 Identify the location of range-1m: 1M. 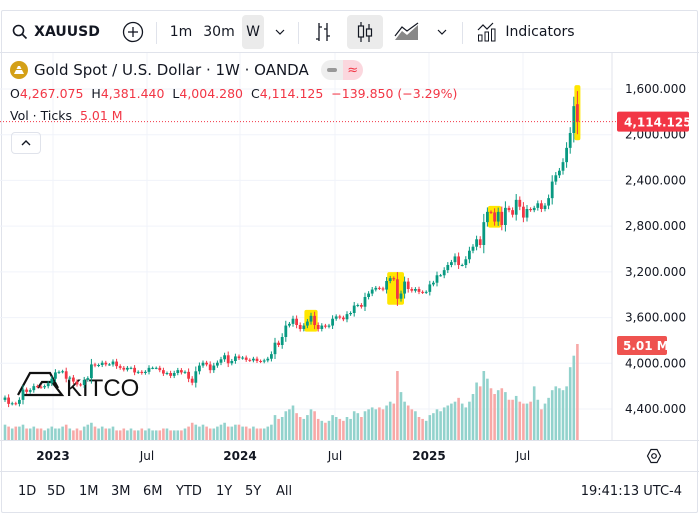
(89, 491).